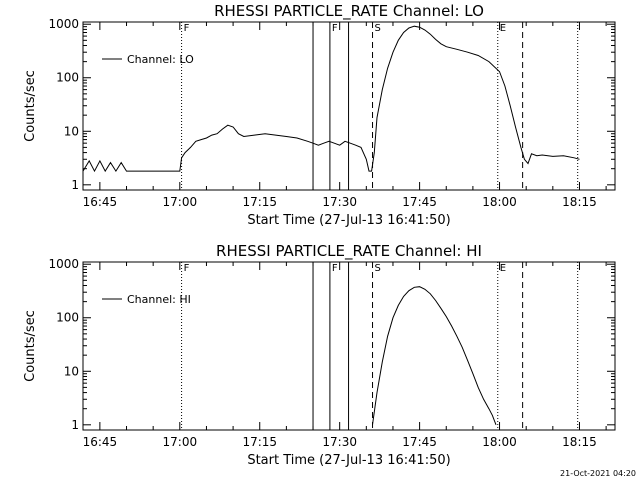  I want to click on chart-title: RHESSI PARTICLE_RATE Channel: HI, so click(349, 251).